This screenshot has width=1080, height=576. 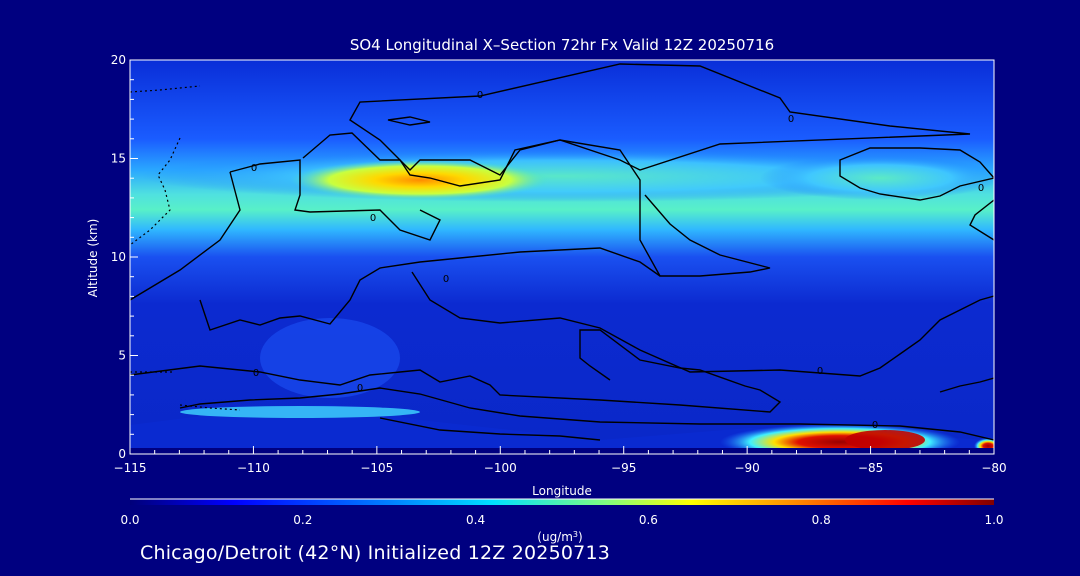 I want to click on colorbar-ticks: 0.0 0.2 0.4 0.6 0.8 1.0, so click(x=561, y=520).